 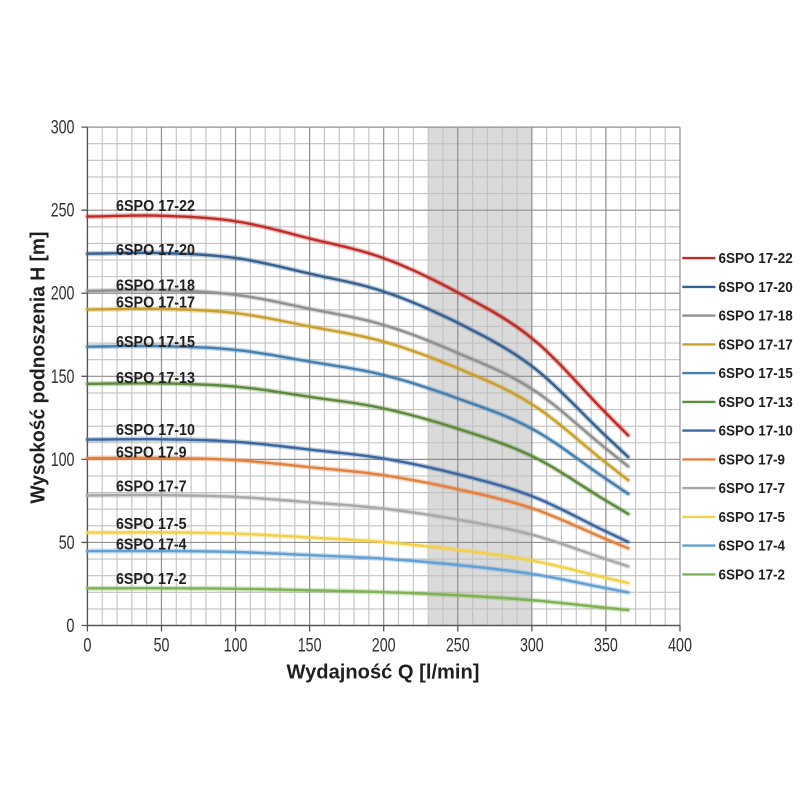 I want to click on svg-text: 400, so click(x=680, y=646).